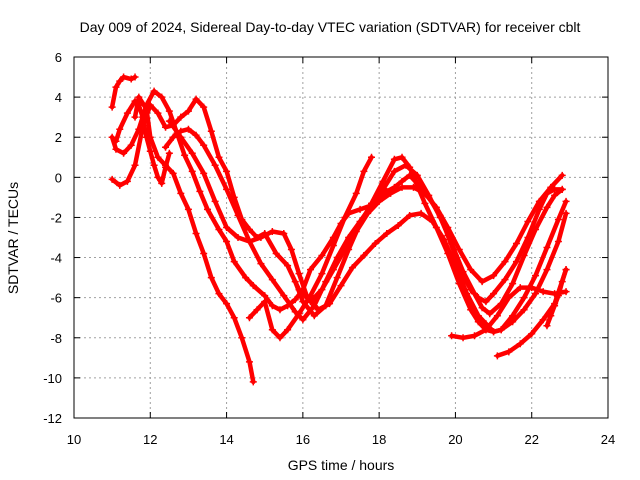 The width and height of the screenshot is (640, 480). Describe the element at coordinates (52, 238) in the screenshot. I see `y-tick-labels: 6 4 2 0 -2 -4 -6 -8 -10 -12` at that location.